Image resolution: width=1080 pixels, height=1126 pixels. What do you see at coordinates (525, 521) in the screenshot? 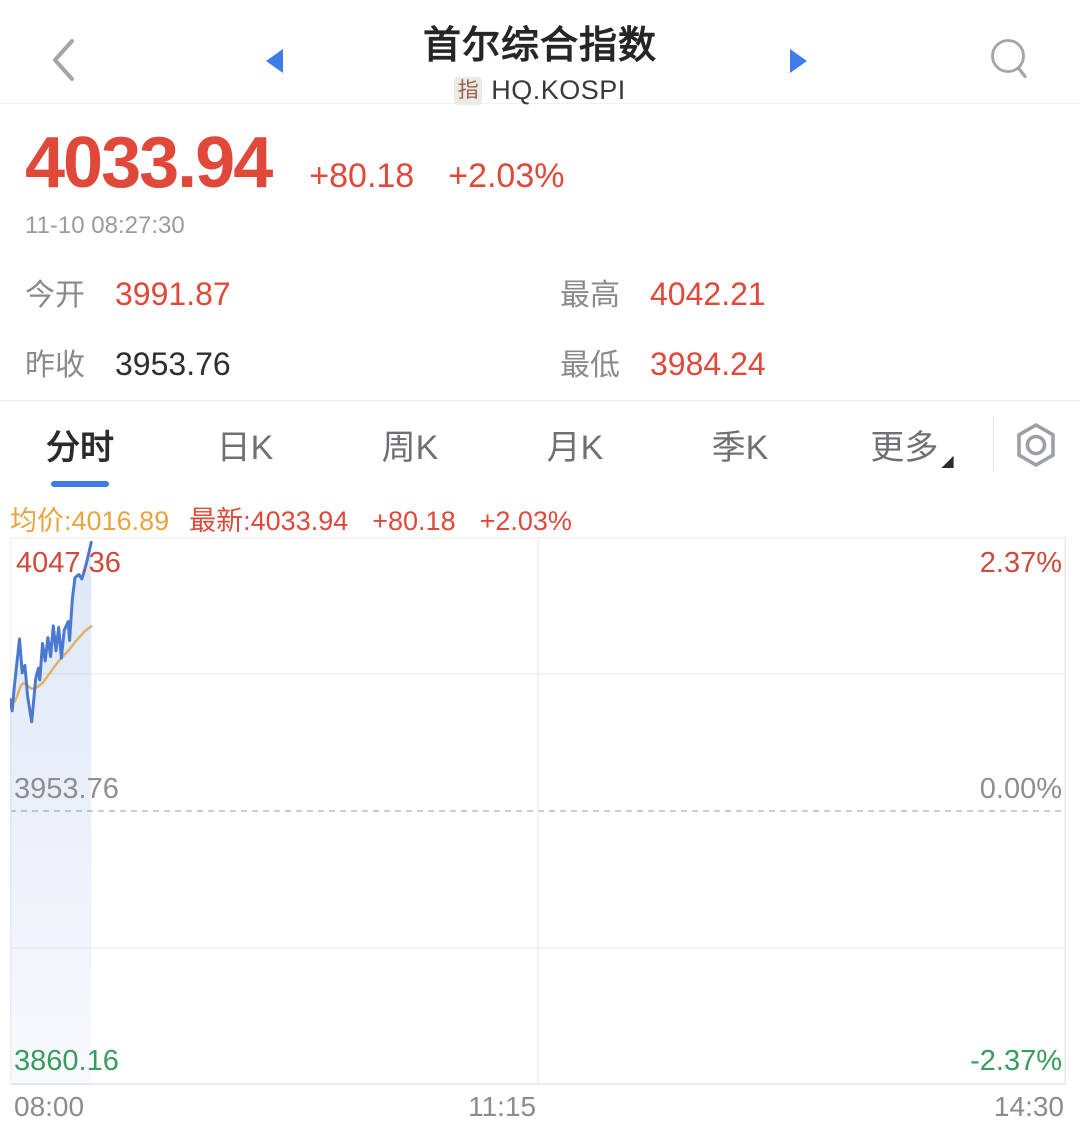
I see `info-change-percent: +2.03%` at bounding box center [525, 521].